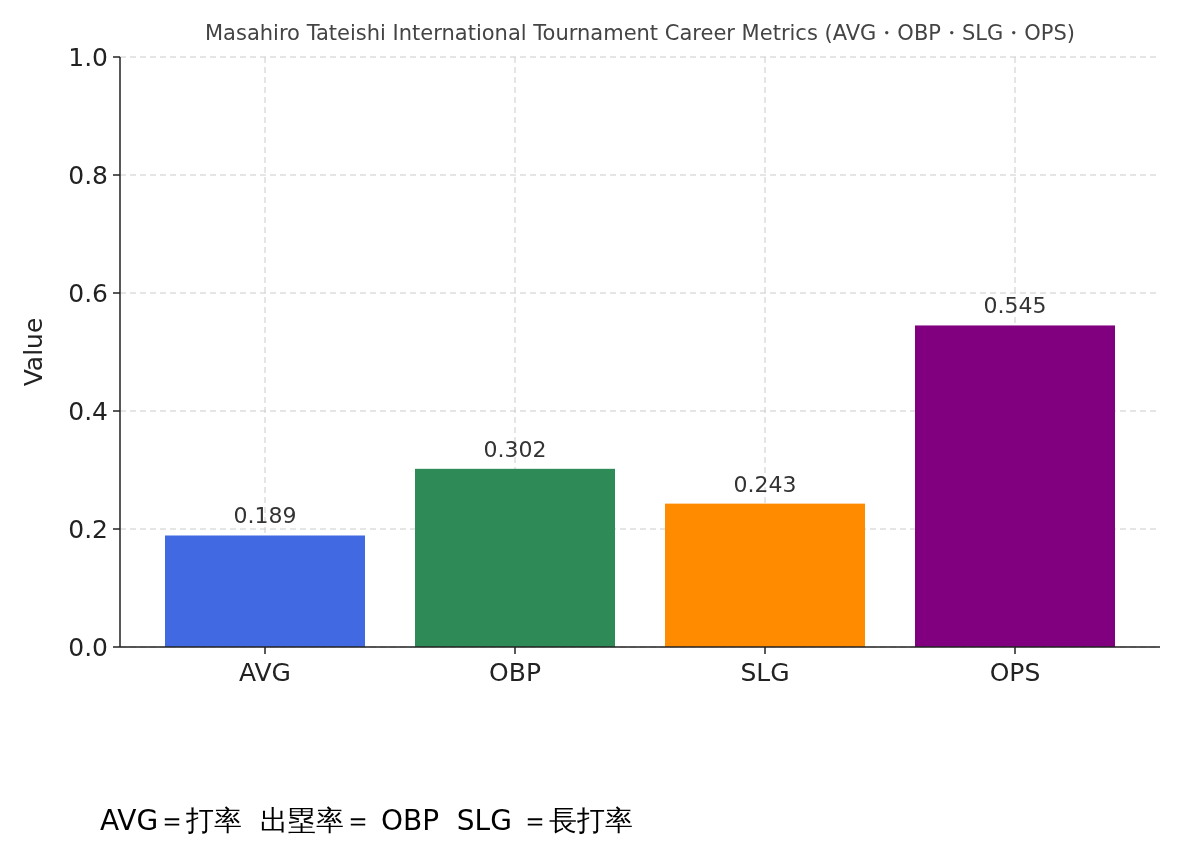 This screenshot has height=864, width=1178. Describe the element at coordinates (88, 529) in the screenshot. I see `y-tick-label: 0.2` at that location.